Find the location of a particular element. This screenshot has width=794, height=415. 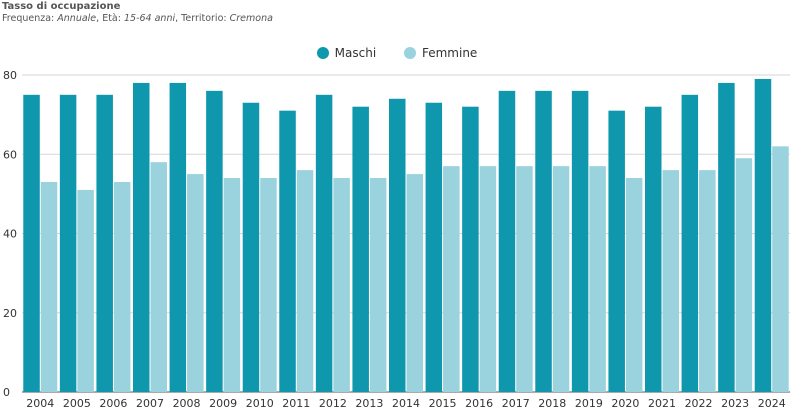

bar-femmine-2018 is located at coordinates (561, 279).